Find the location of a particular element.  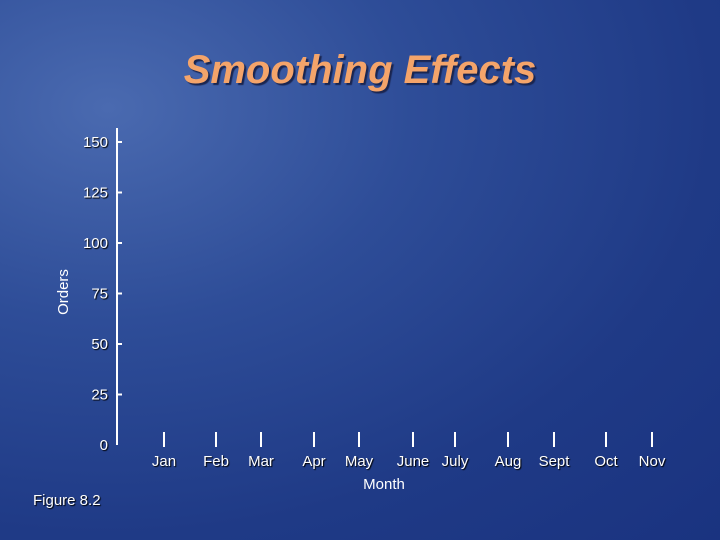

chart-title: Smoothing Effects is located at coordinates (360, 70).